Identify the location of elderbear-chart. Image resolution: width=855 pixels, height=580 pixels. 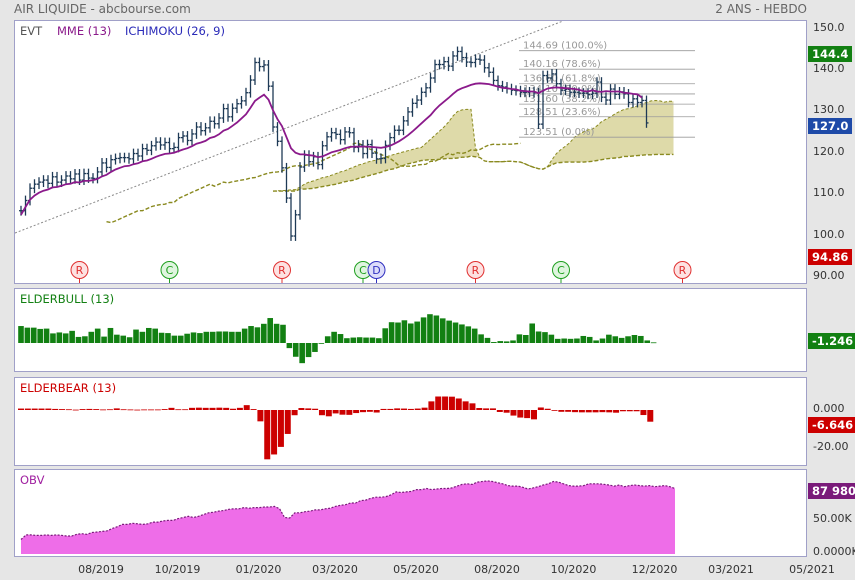
(336, 428).